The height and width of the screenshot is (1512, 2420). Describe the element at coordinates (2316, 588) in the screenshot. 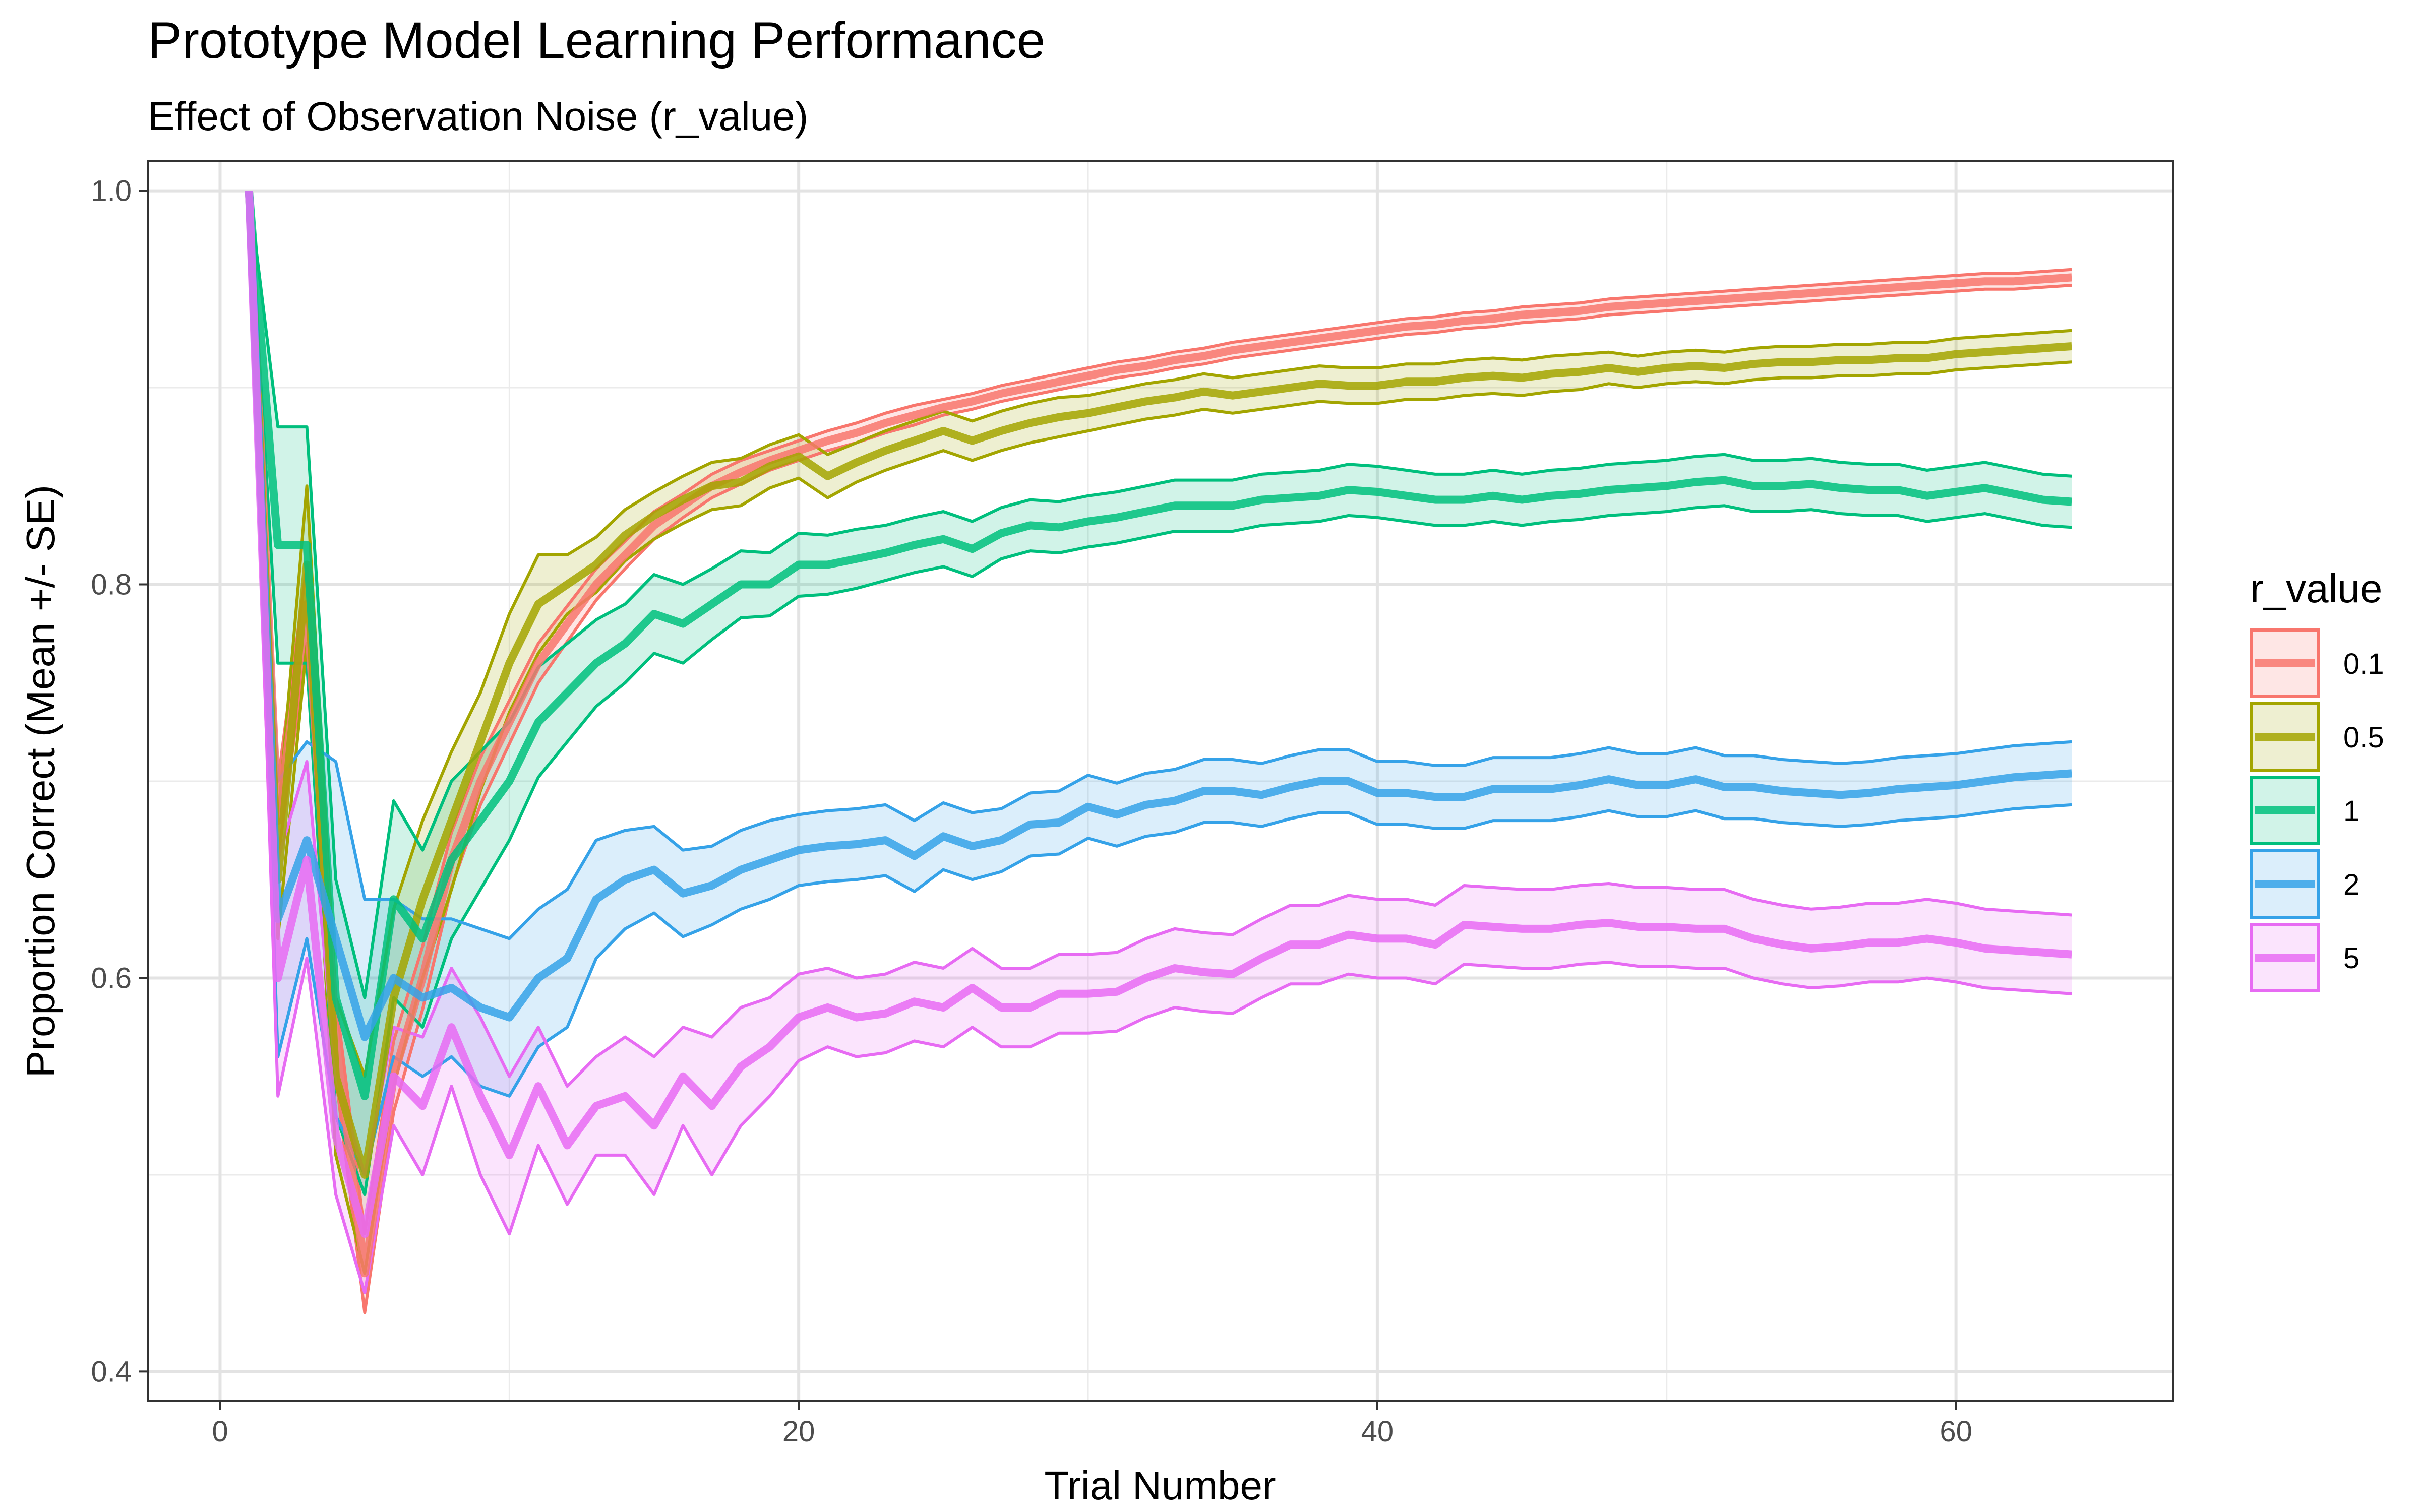

I see `legend-title: r_value` at that location.